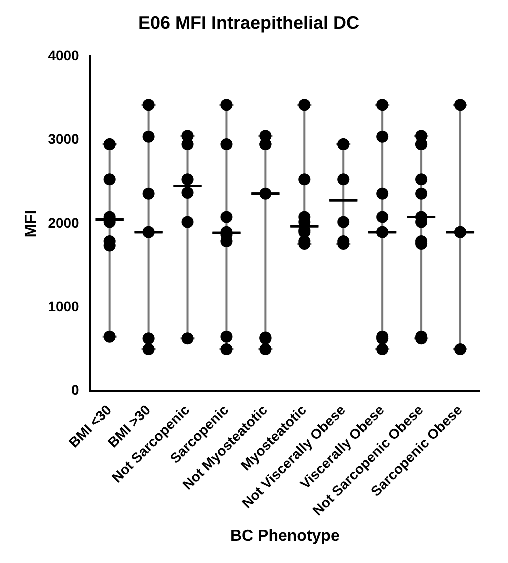 Image resolution: width=508 pixels, height=563 pixels. I want to click on x-axis-title: BC Phenotype, so click(285, 536).